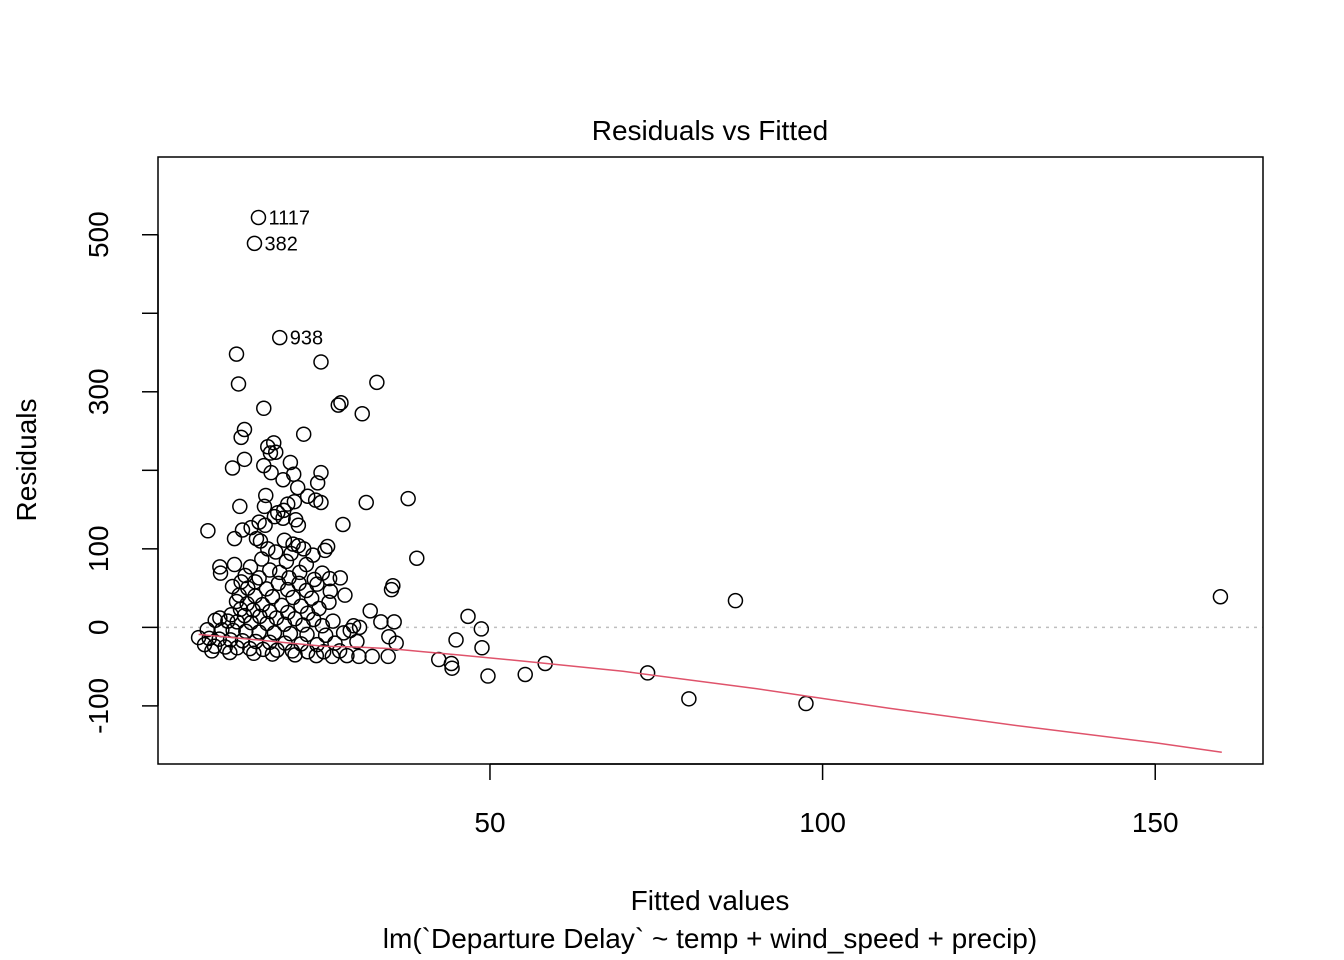 The image size is (1344, 960). Describe the element at coordinates (26, 460) in the screenshot. I see `y-axis-label: Residuals` at that location.